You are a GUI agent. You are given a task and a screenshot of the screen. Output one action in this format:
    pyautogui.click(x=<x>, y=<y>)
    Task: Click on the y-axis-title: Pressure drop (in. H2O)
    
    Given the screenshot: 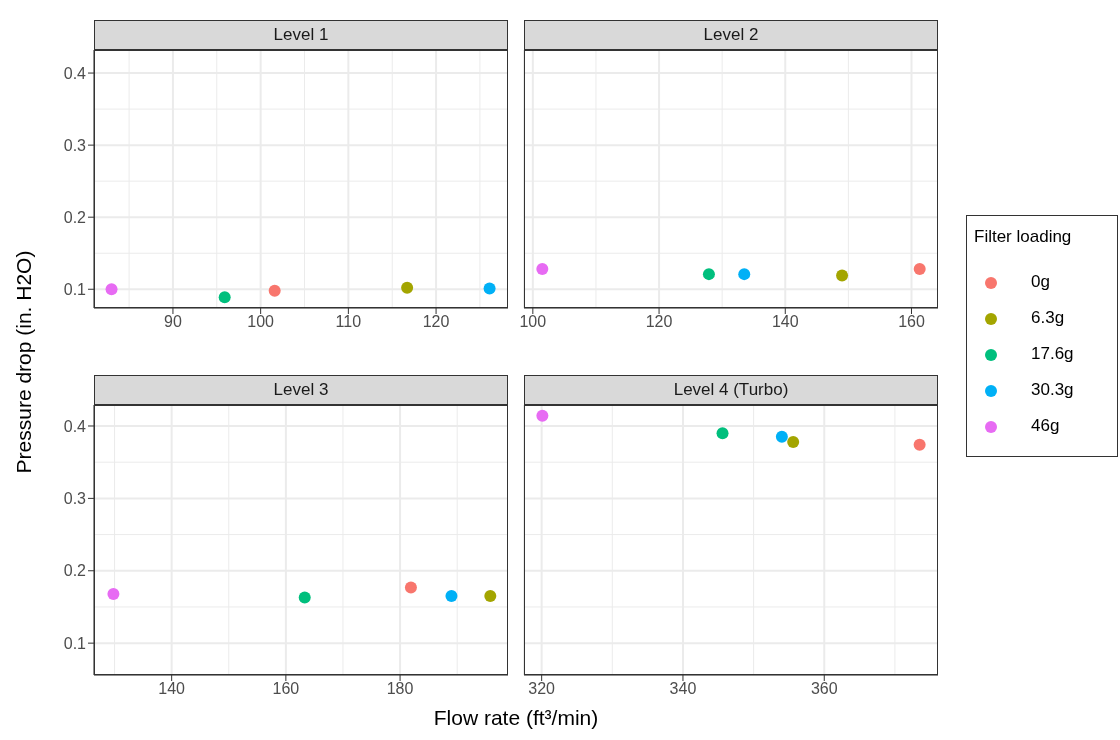 What is the action you would take?
    pyautogui.click(x=24, y=362)
    